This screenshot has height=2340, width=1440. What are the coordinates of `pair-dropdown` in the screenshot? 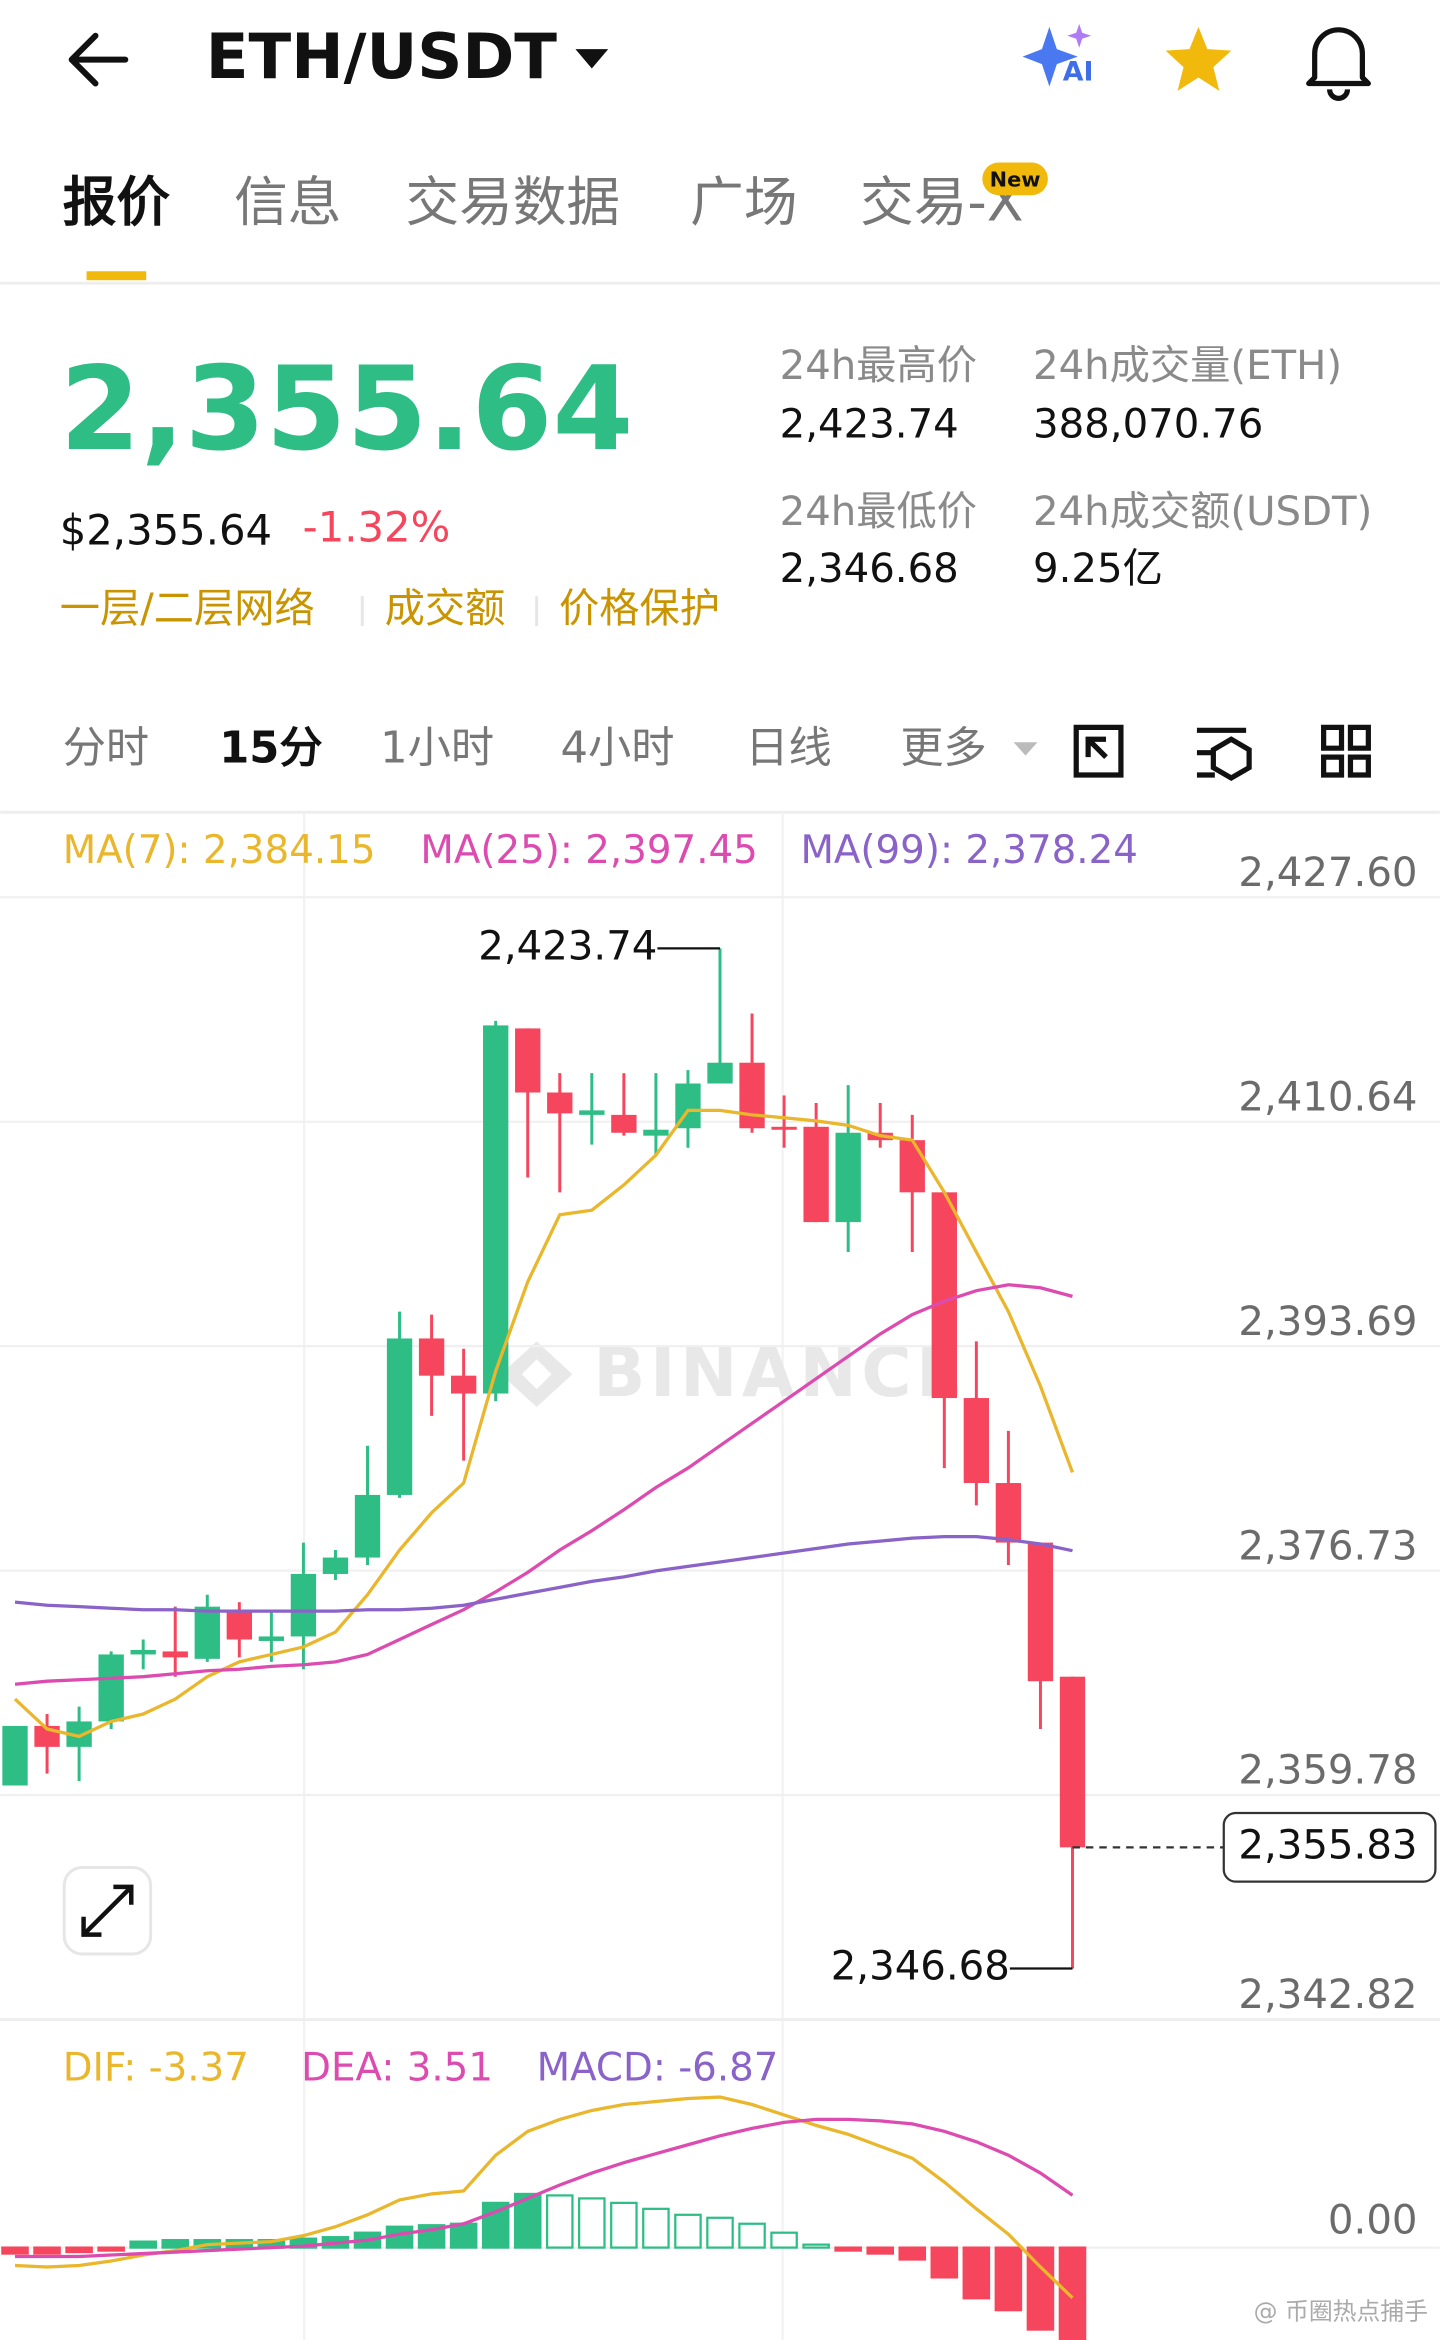 It's located at (592, 59).